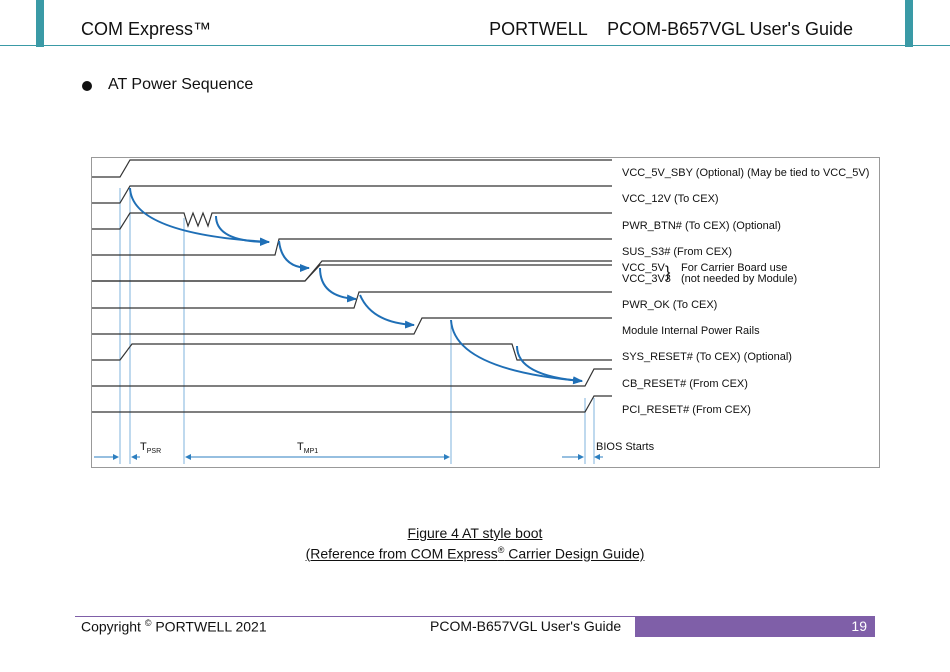  I want to click on section-title: AT Power Sequence, so click(181, 84).